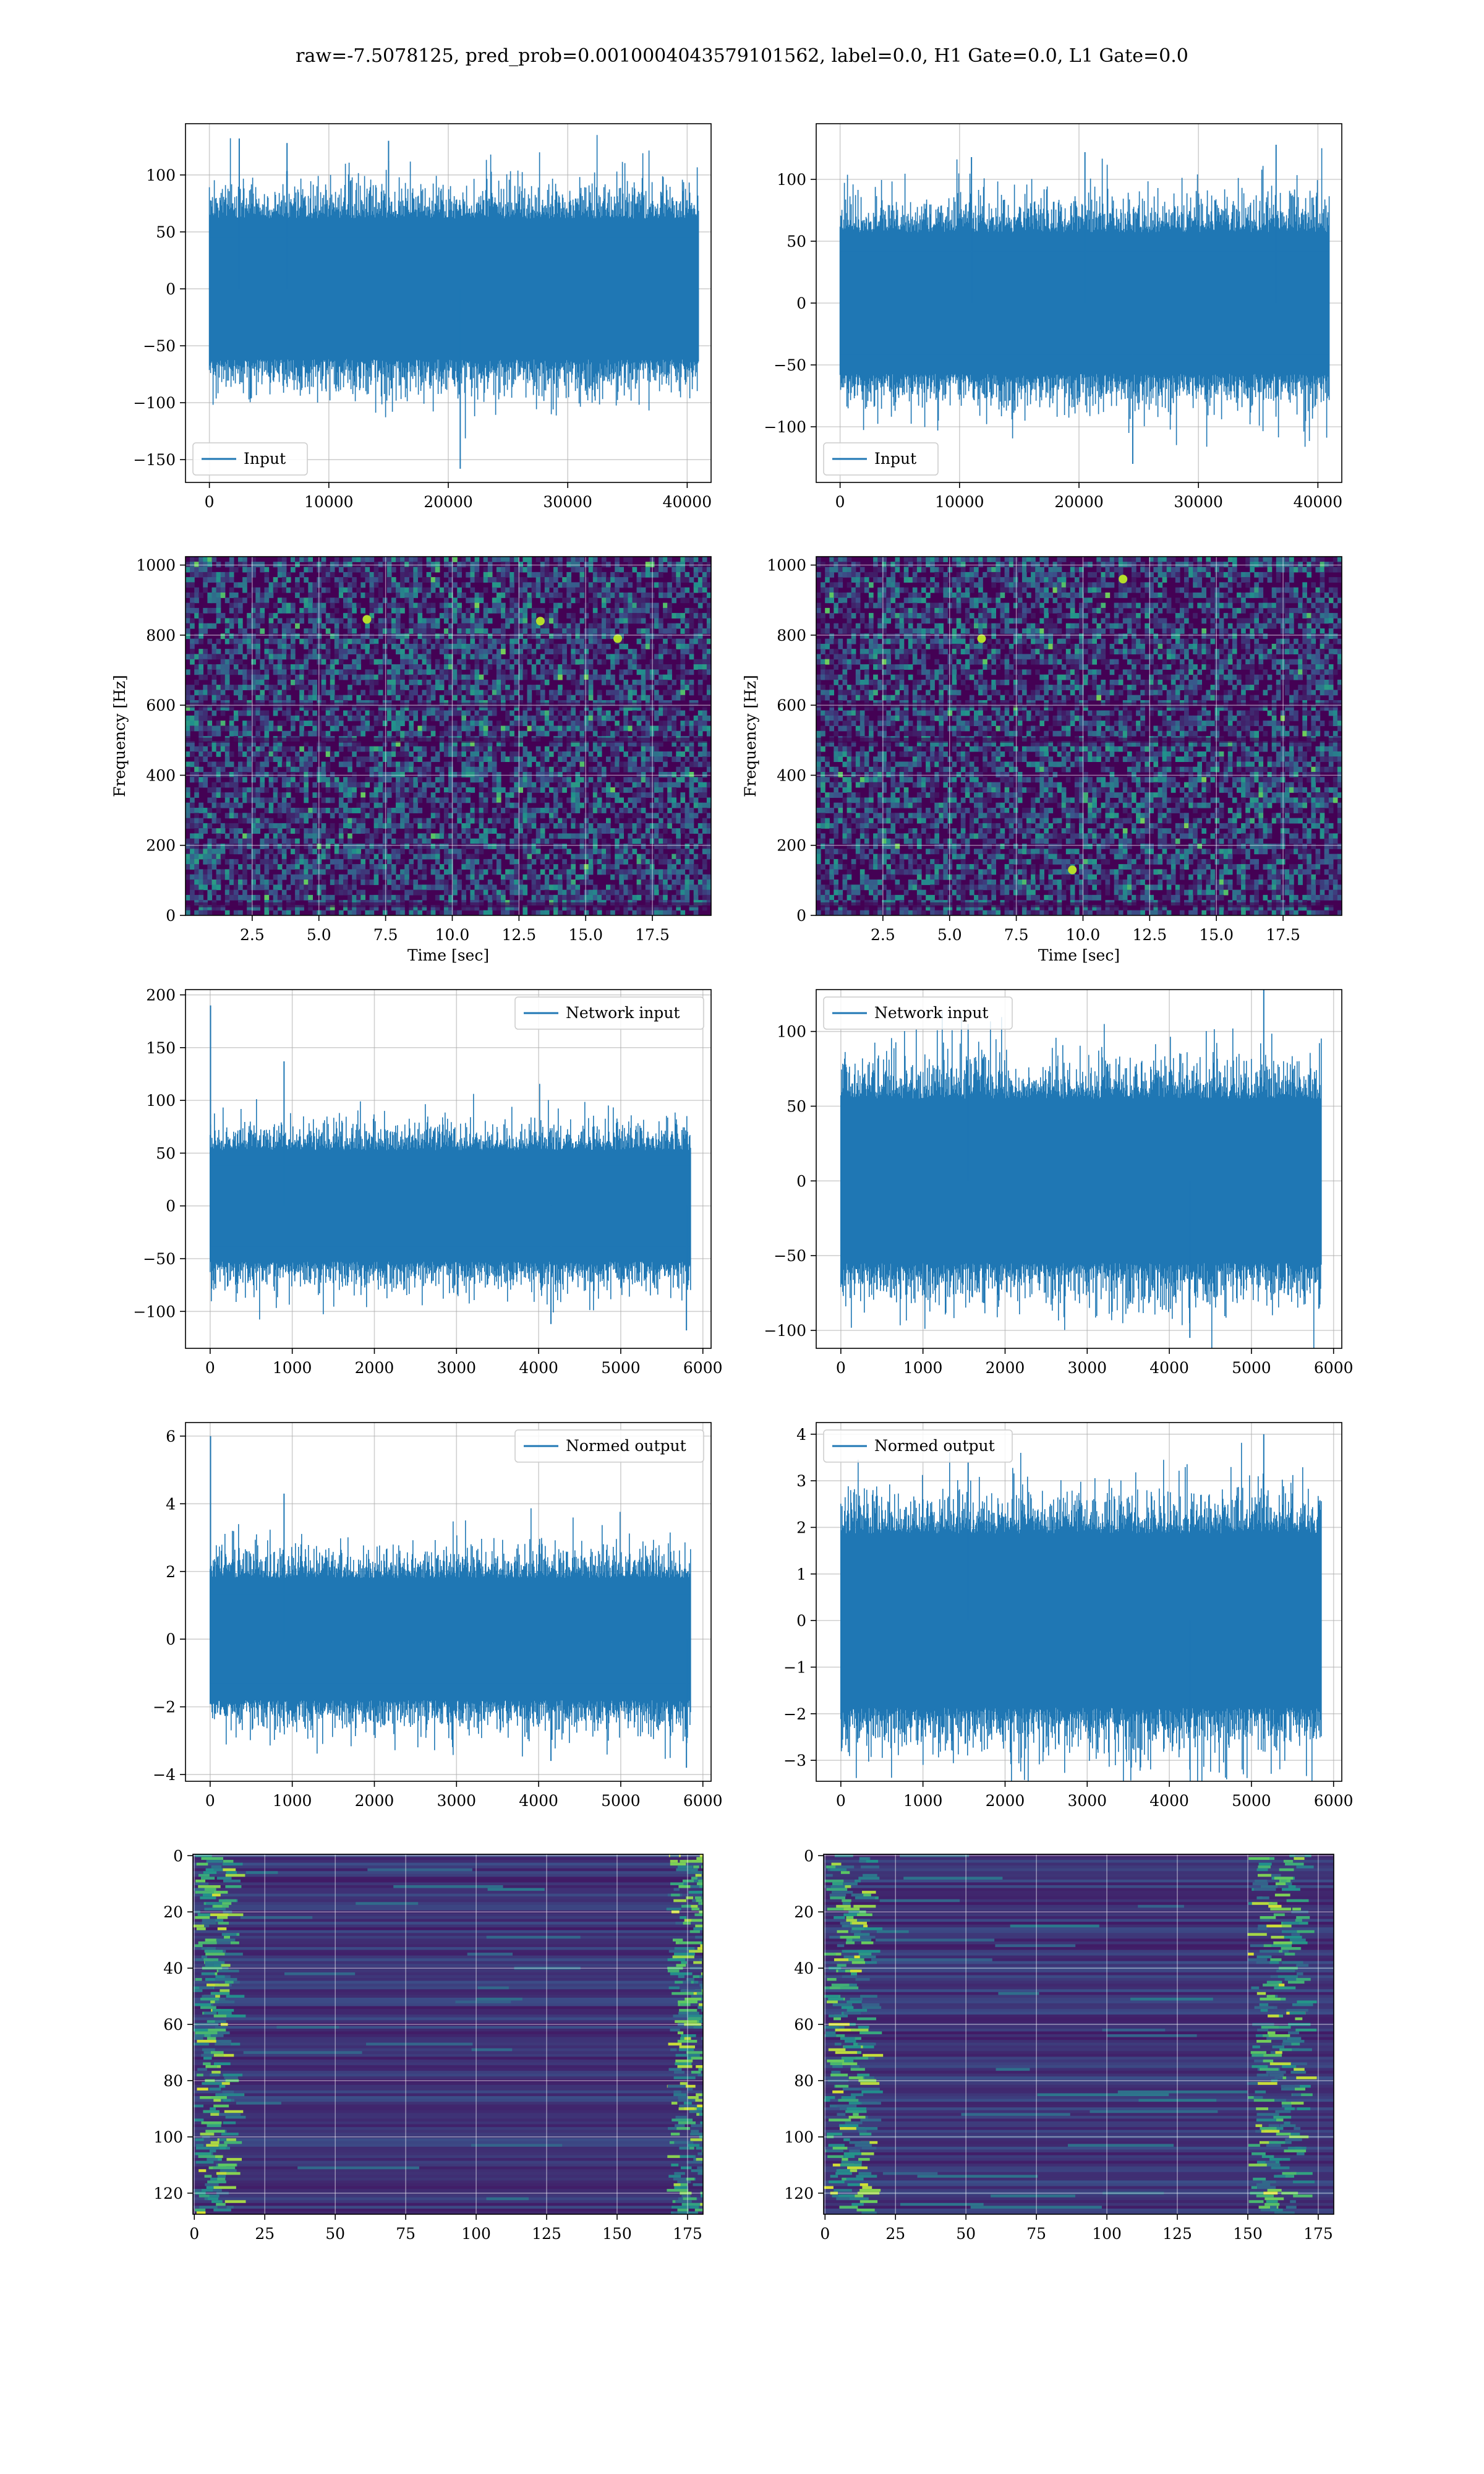  I want to click on x-tick-label: 100, so click(476, 2234).